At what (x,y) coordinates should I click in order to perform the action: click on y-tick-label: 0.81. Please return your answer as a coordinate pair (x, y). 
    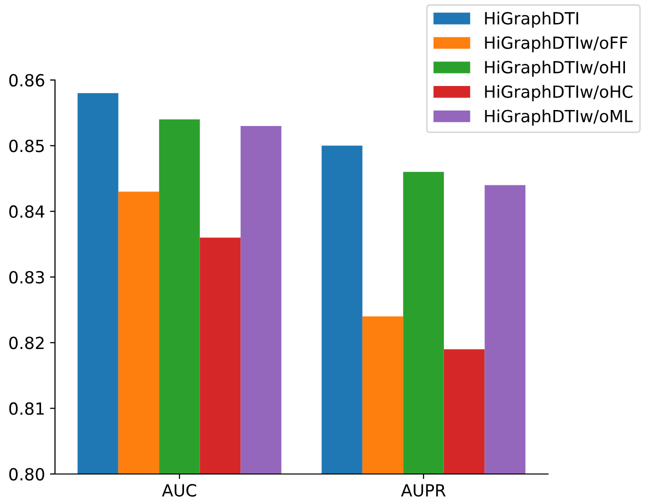
    Looking at the image, I should click on (26, 408).